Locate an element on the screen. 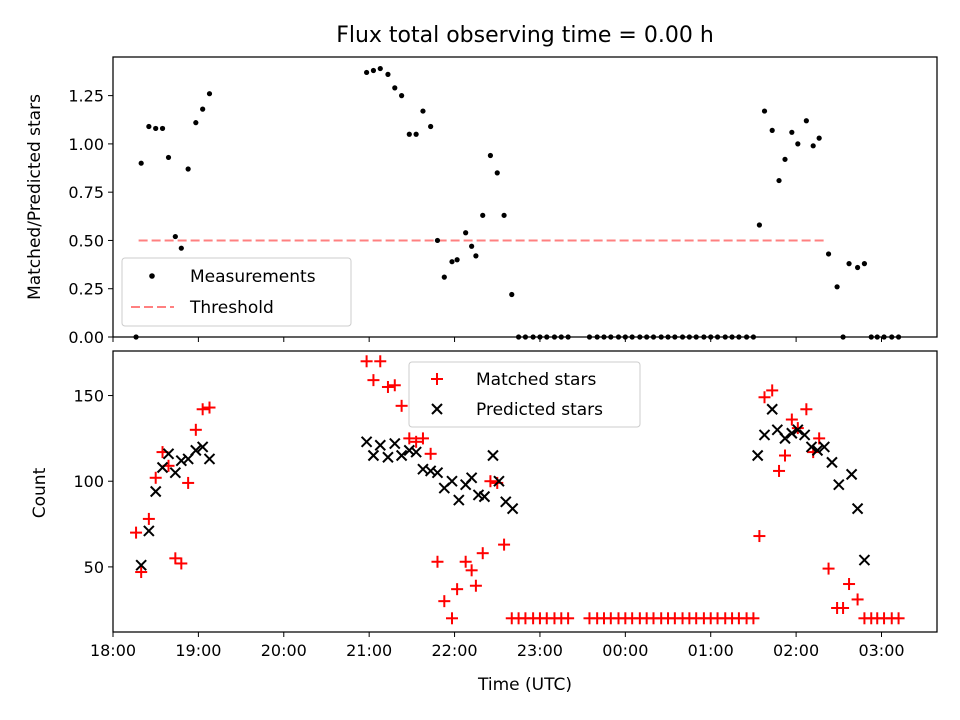 This screenshot has height=720, width=960. bottom-yticks: 50 100 150 is located at coordinates (93, 482).